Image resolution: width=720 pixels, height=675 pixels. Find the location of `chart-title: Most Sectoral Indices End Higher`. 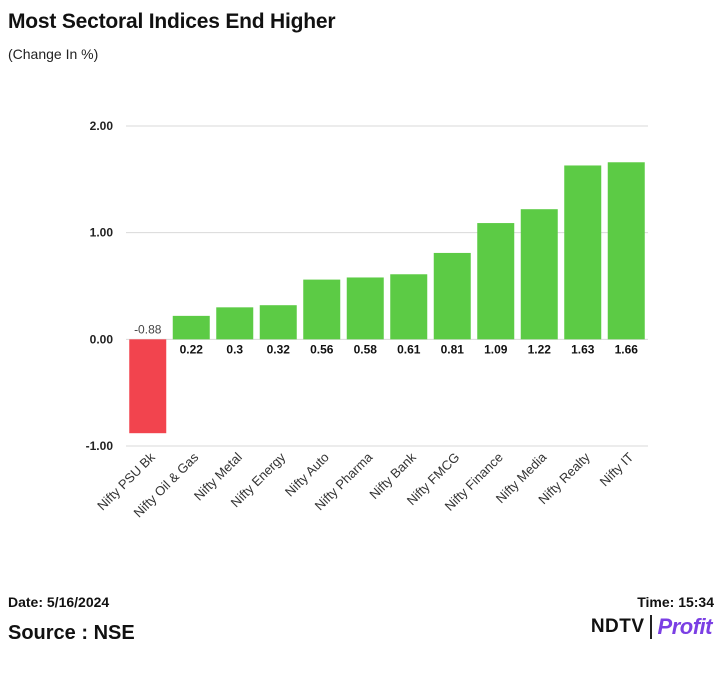

chart-title: Most Sectoral Indices End Higher is located at coordinates (172, 21).